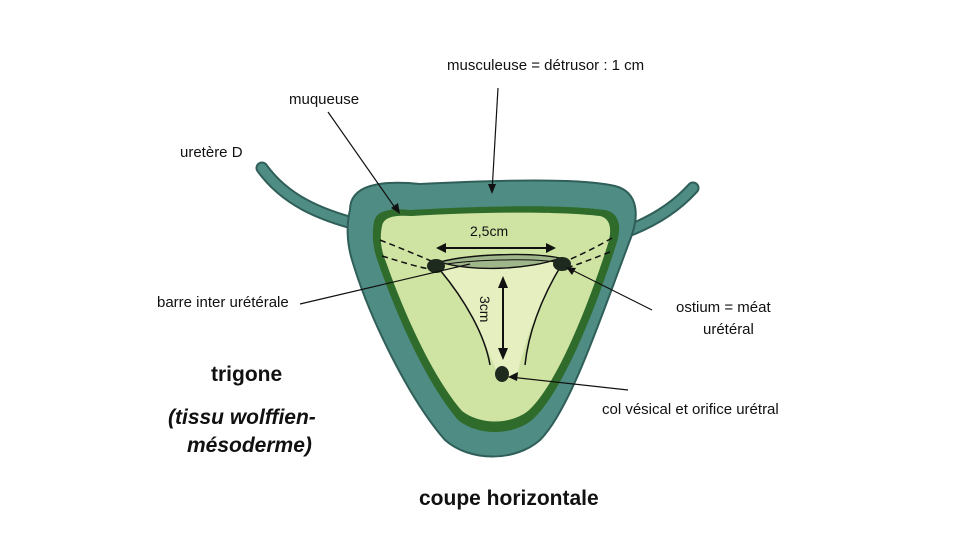 The height and width of the screenshot is (540, 960). Describe the element at coordinates (723, 307) in the screenshot. I see `label-ostium-line1: ostium = méat` at that location.